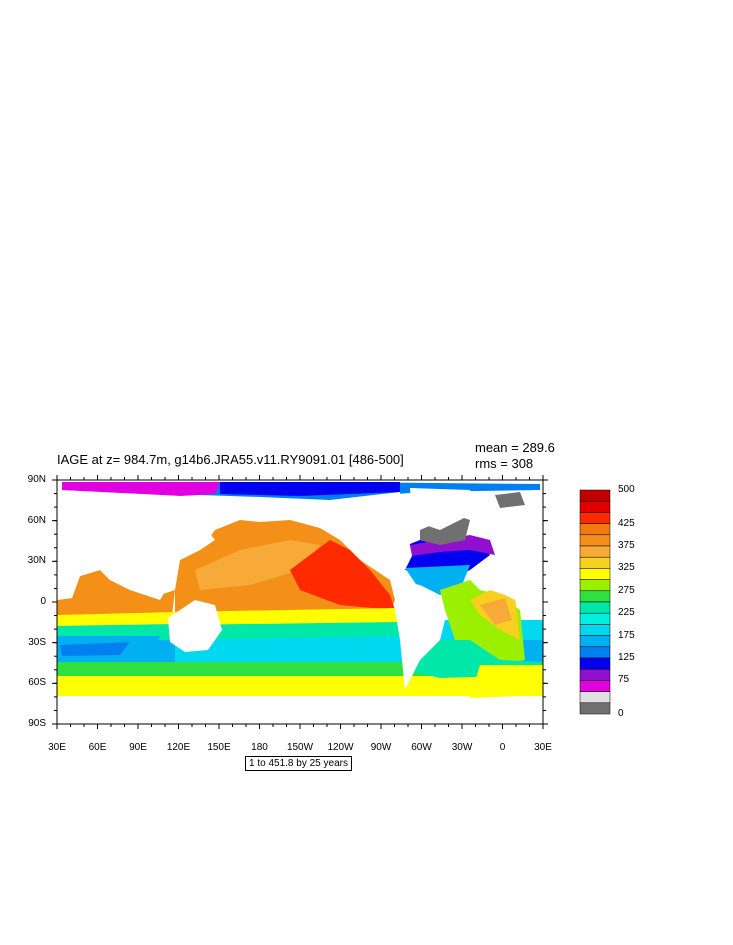  Describe the element at coordinates (462, 747) in the screenshot. I see `lon-label: 30W` at that location.